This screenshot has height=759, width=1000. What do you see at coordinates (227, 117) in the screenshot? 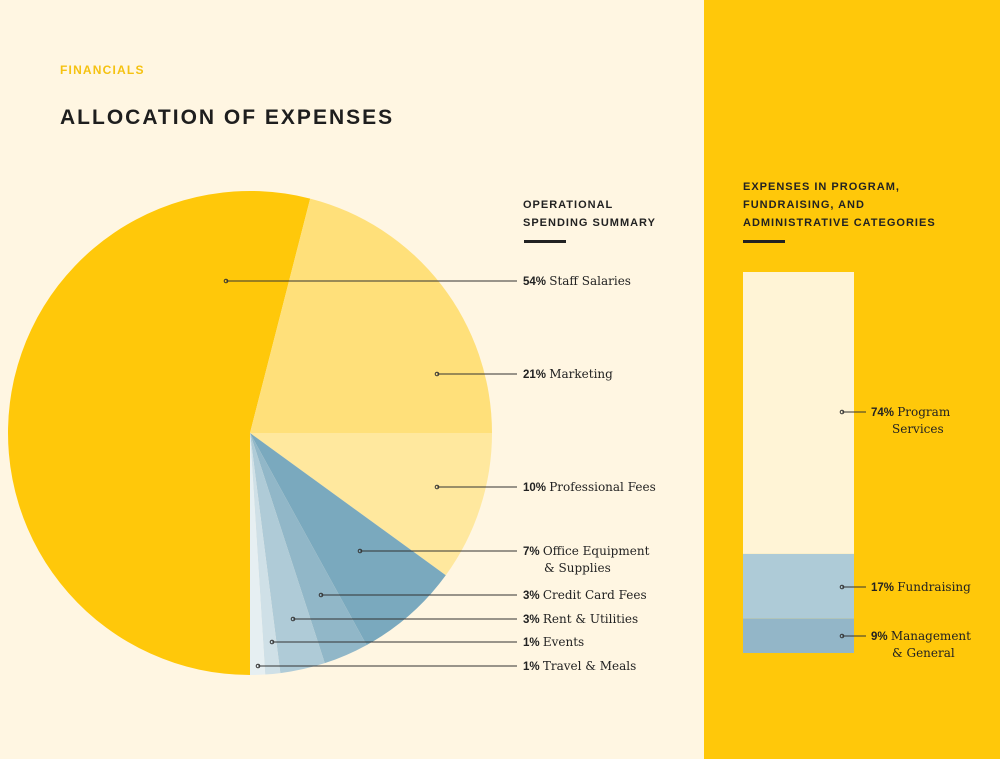
I see `page-title: ALLOCATION OF EXPENSES` at bounding box center [227, 117].